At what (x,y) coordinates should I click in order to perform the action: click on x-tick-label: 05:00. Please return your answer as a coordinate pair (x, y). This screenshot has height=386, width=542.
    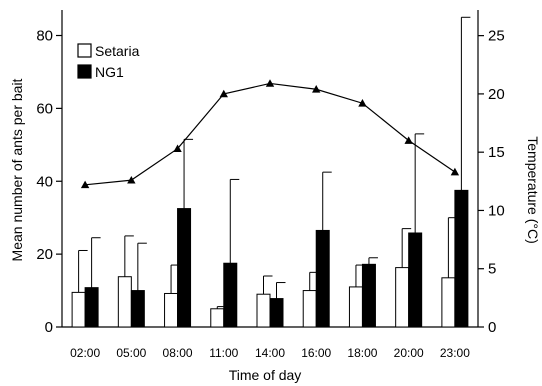
    Looking at the image, I should click on (131, 353).